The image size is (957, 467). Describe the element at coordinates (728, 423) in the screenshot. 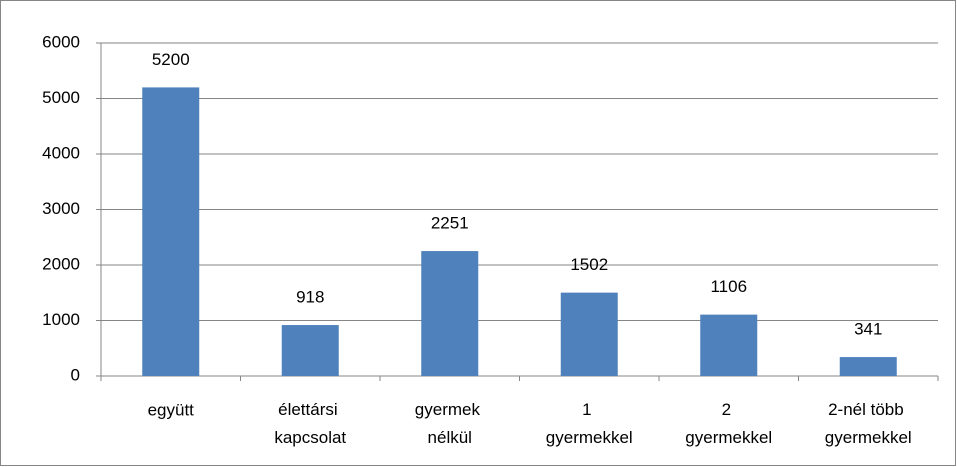

I see `x-tick-label: 2 gyermekkel` at that location.